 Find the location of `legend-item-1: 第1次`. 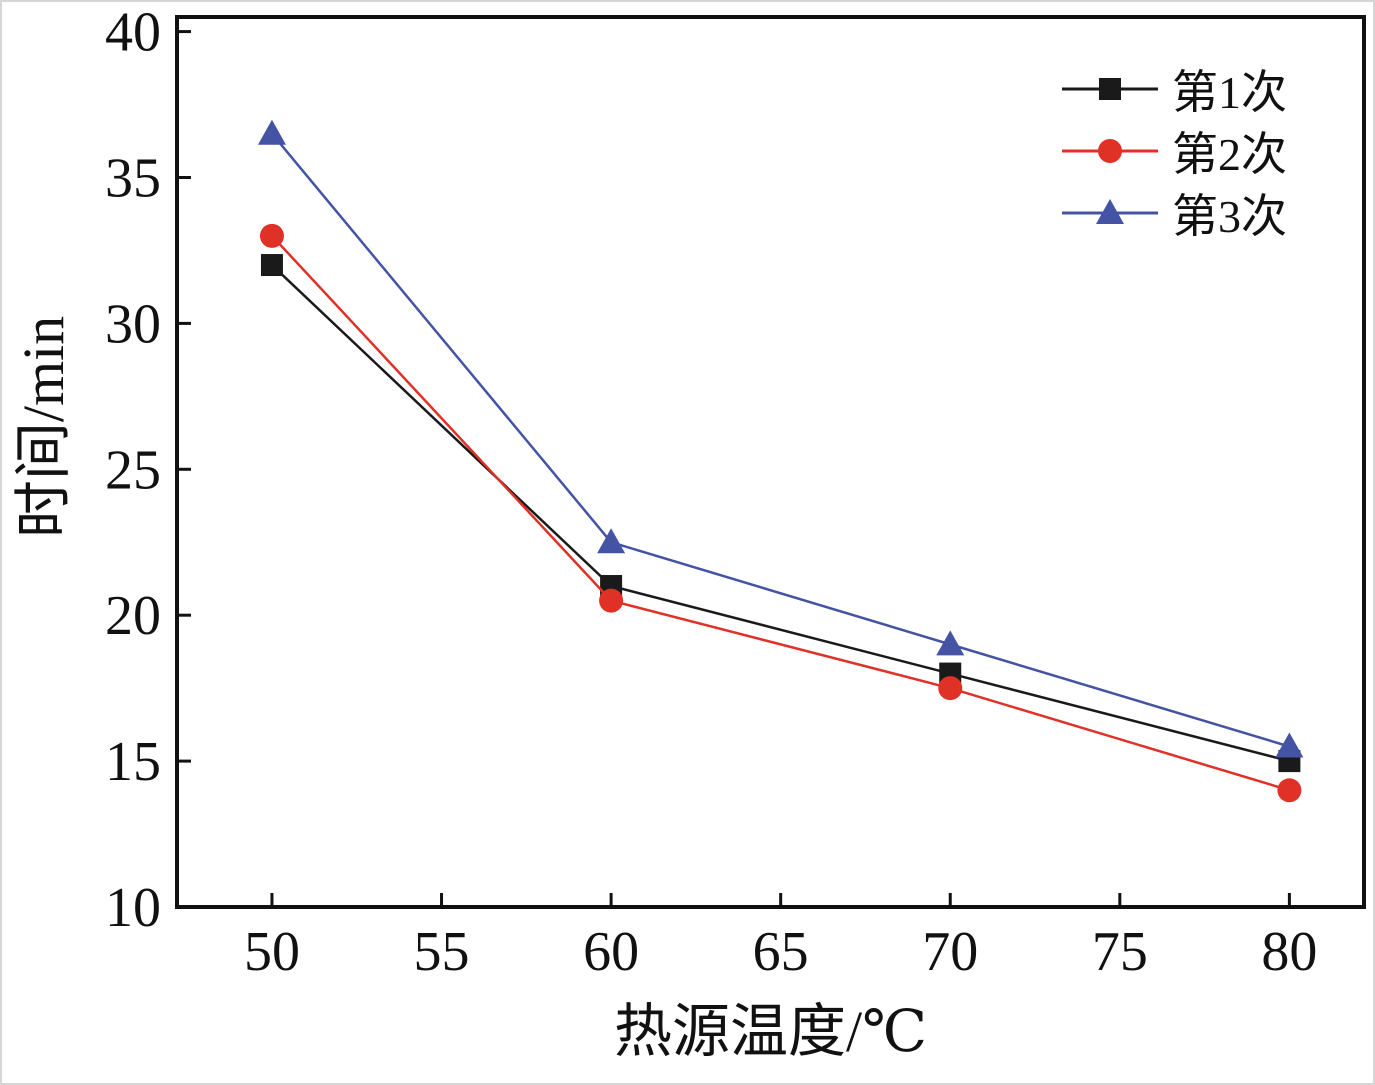

legend-item-1: 第1次 is located at coordinates (1173, 89).